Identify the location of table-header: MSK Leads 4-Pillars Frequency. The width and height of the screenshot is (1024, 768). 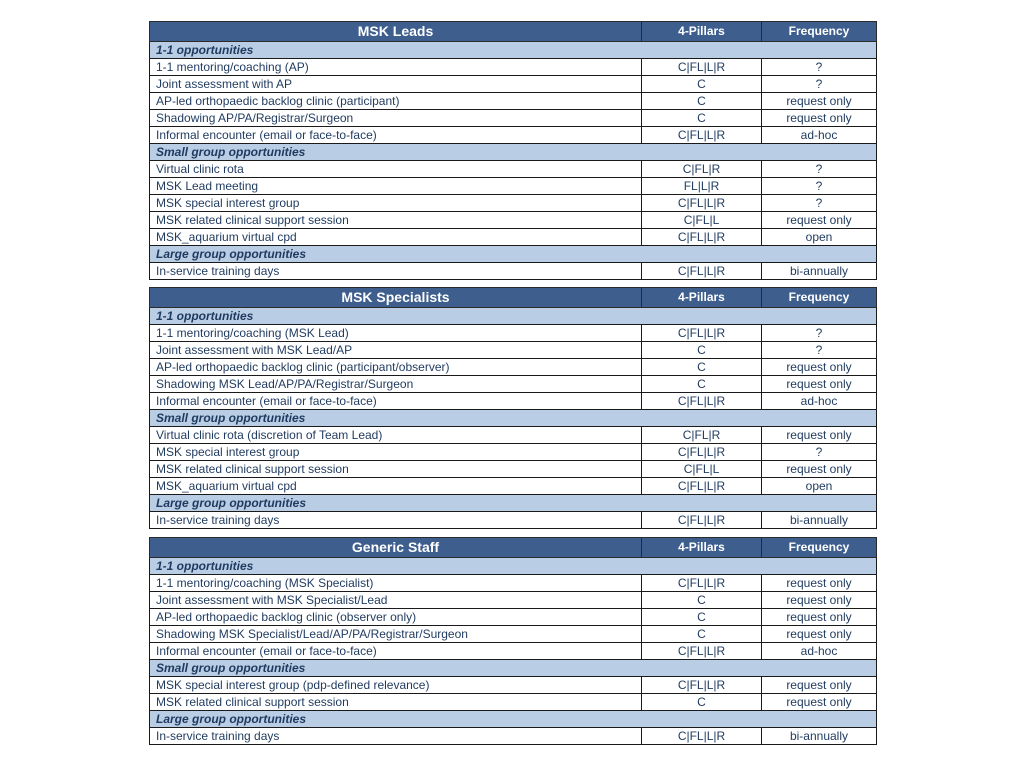
(513, 31).